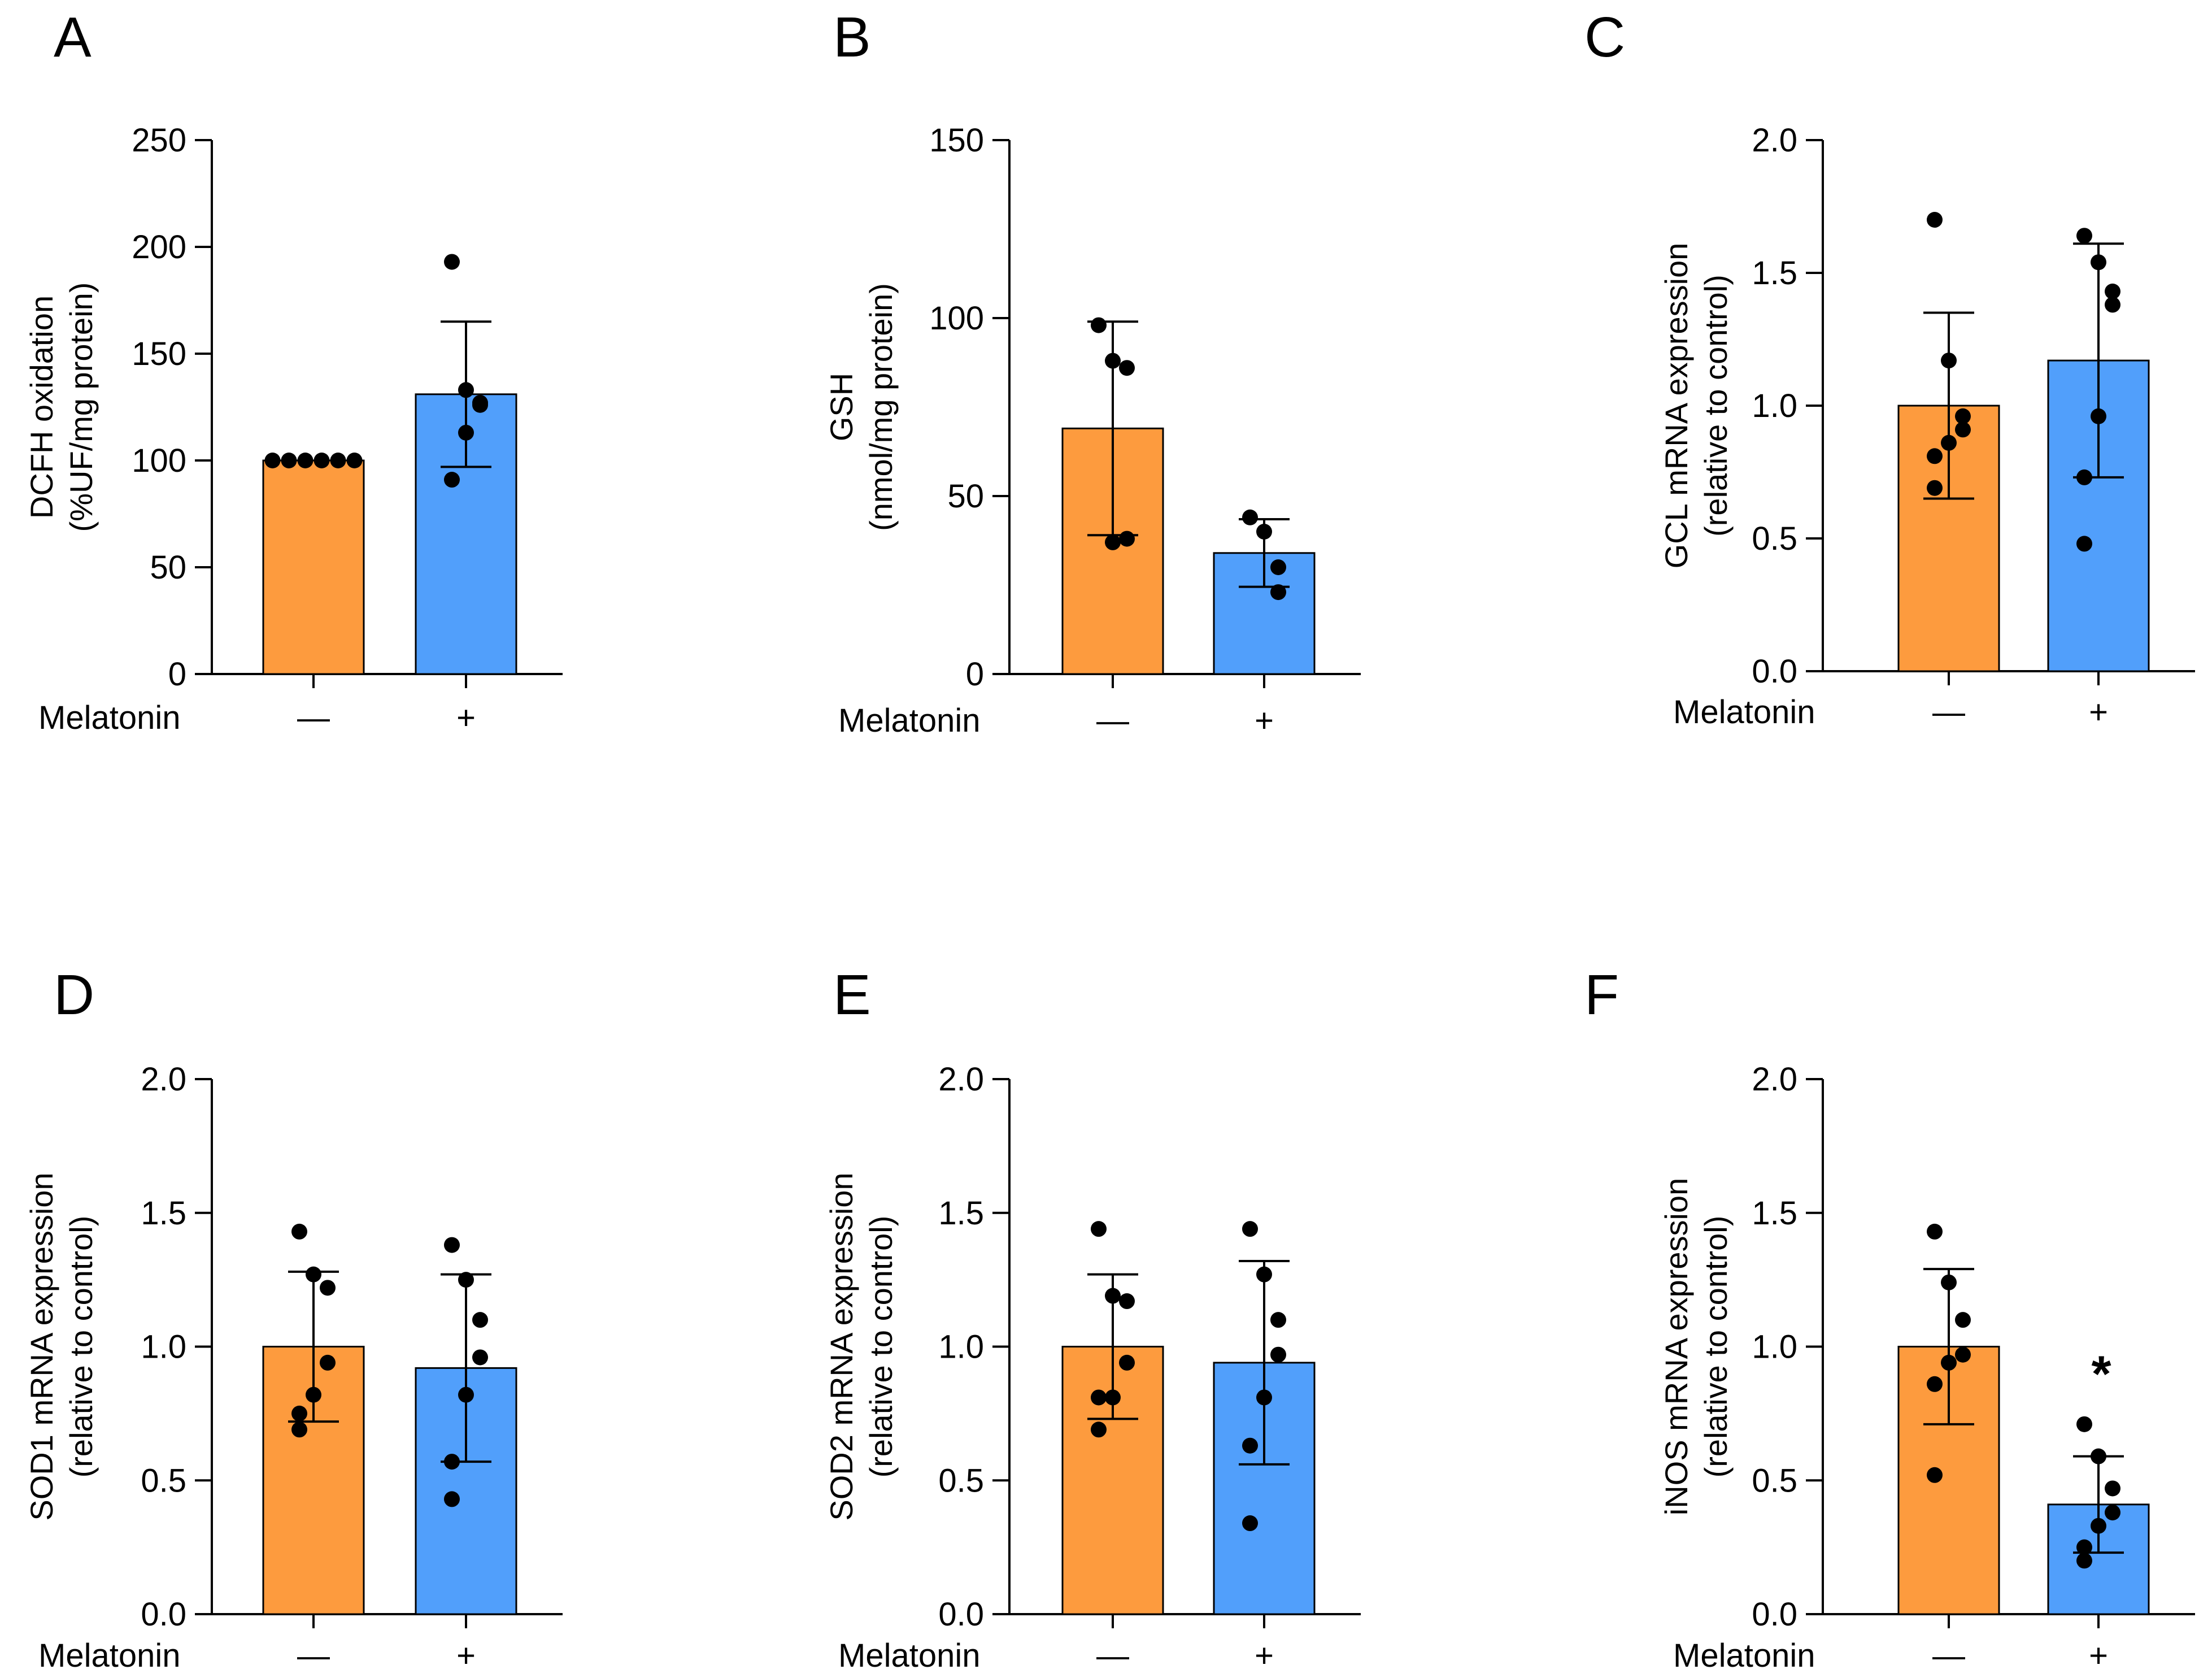  Describe the element at coordinates (159, 248) in the screenshot. I see `y-tick-label: 200` at that location.